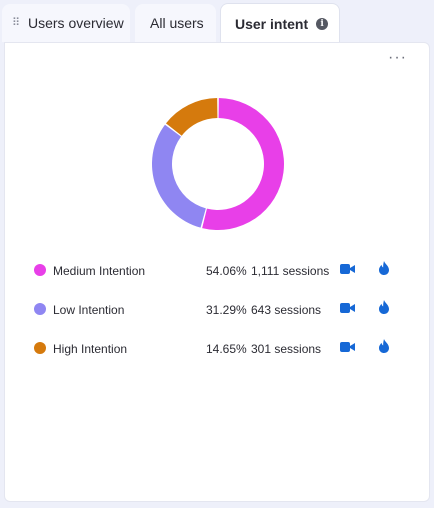 This screenshot has width=434, height=508. Describe the element at coordinates (226, 271) in the screenshot. I see `legend-percent: 54.06%` at that location.